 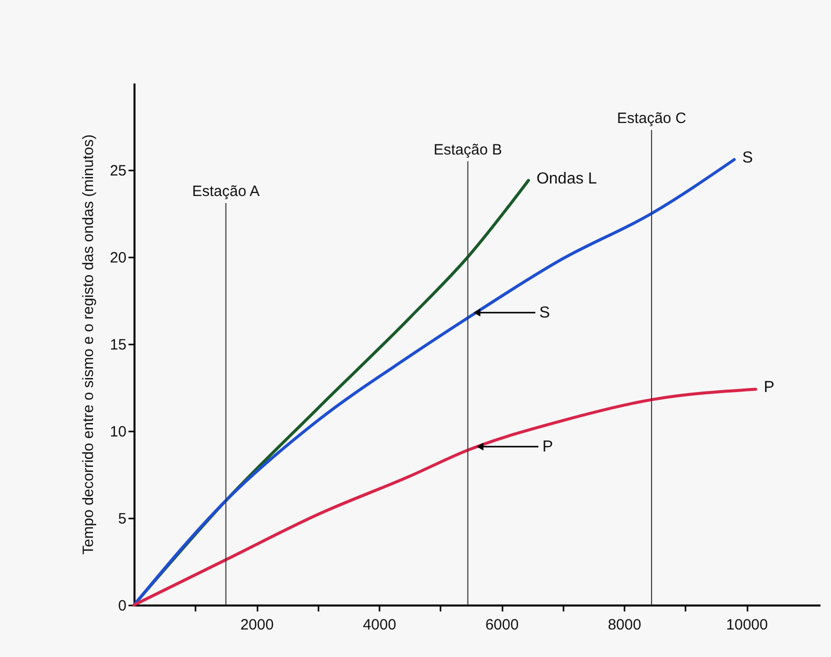 I want to click on ref-line-label: Estação A, so click(x=226, y=191).